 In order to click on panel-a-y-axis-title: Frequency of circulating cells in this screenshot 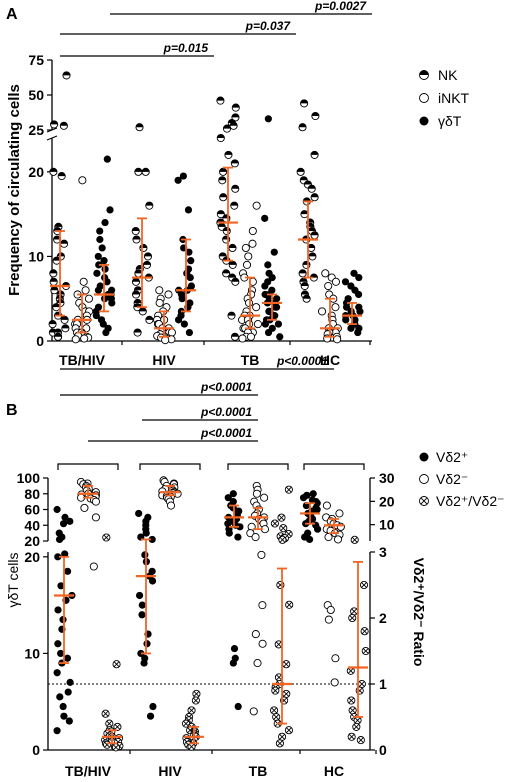, I will do `click(14, 190)`.